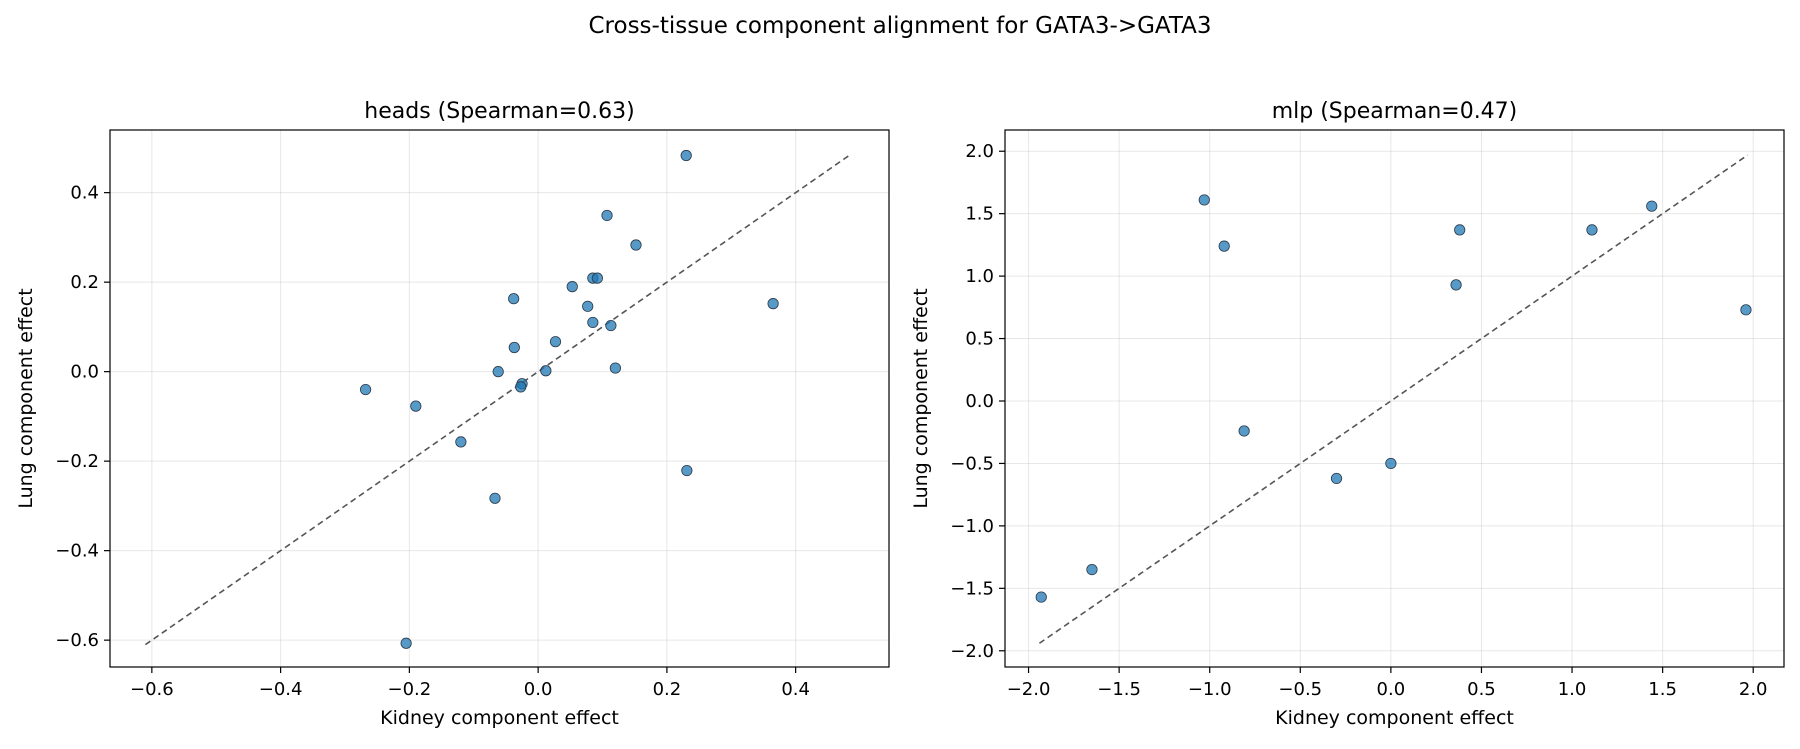 The width and height of the screenshot is (1800, 749). I want to click on mlp-x-tick-label: 0.0, so click(1391, 689).